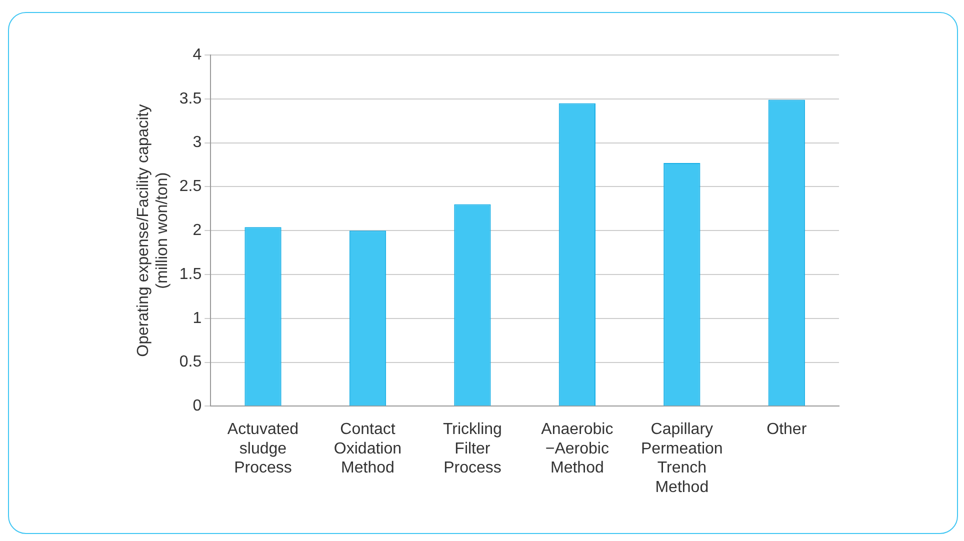 The image size is (964, 541). What do you see at coordinates (787, 429) in the screenshot?
I see `x-tick-label: Other` at bounding box center [787, 429].